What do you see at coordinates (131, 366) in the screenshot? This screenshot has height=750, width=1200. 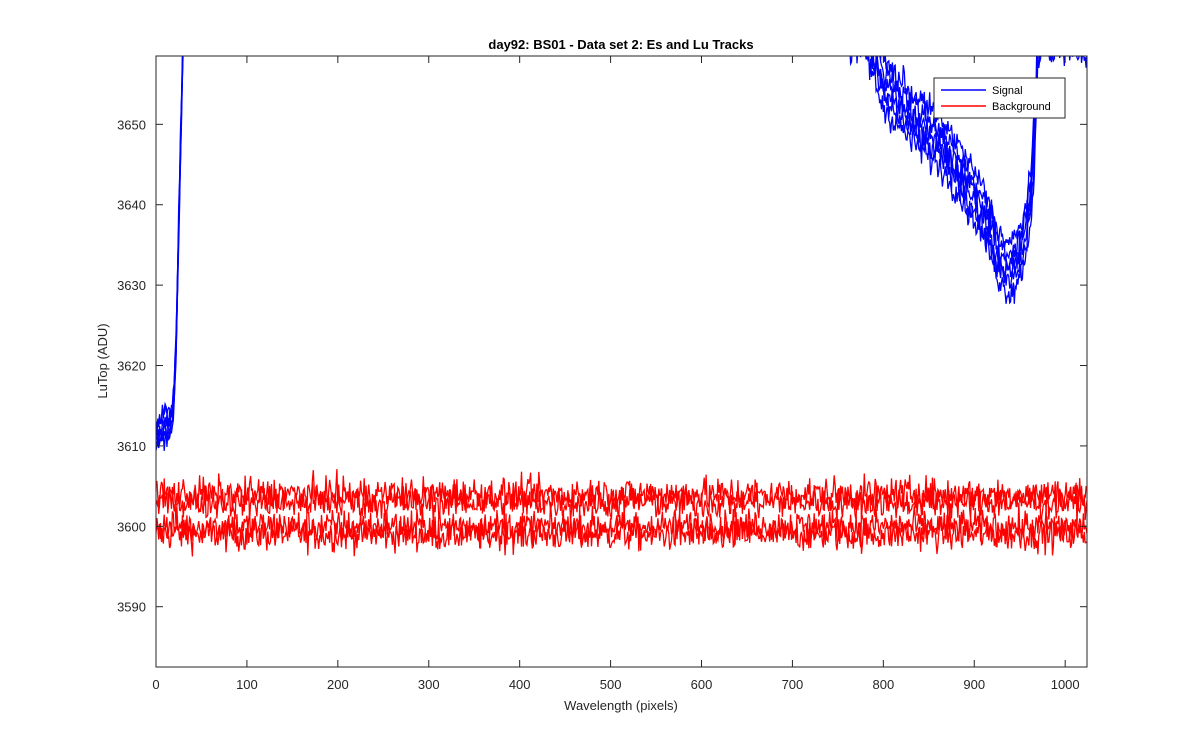 I see `y-tick-label: 3620` at bounding box center [131, 366].